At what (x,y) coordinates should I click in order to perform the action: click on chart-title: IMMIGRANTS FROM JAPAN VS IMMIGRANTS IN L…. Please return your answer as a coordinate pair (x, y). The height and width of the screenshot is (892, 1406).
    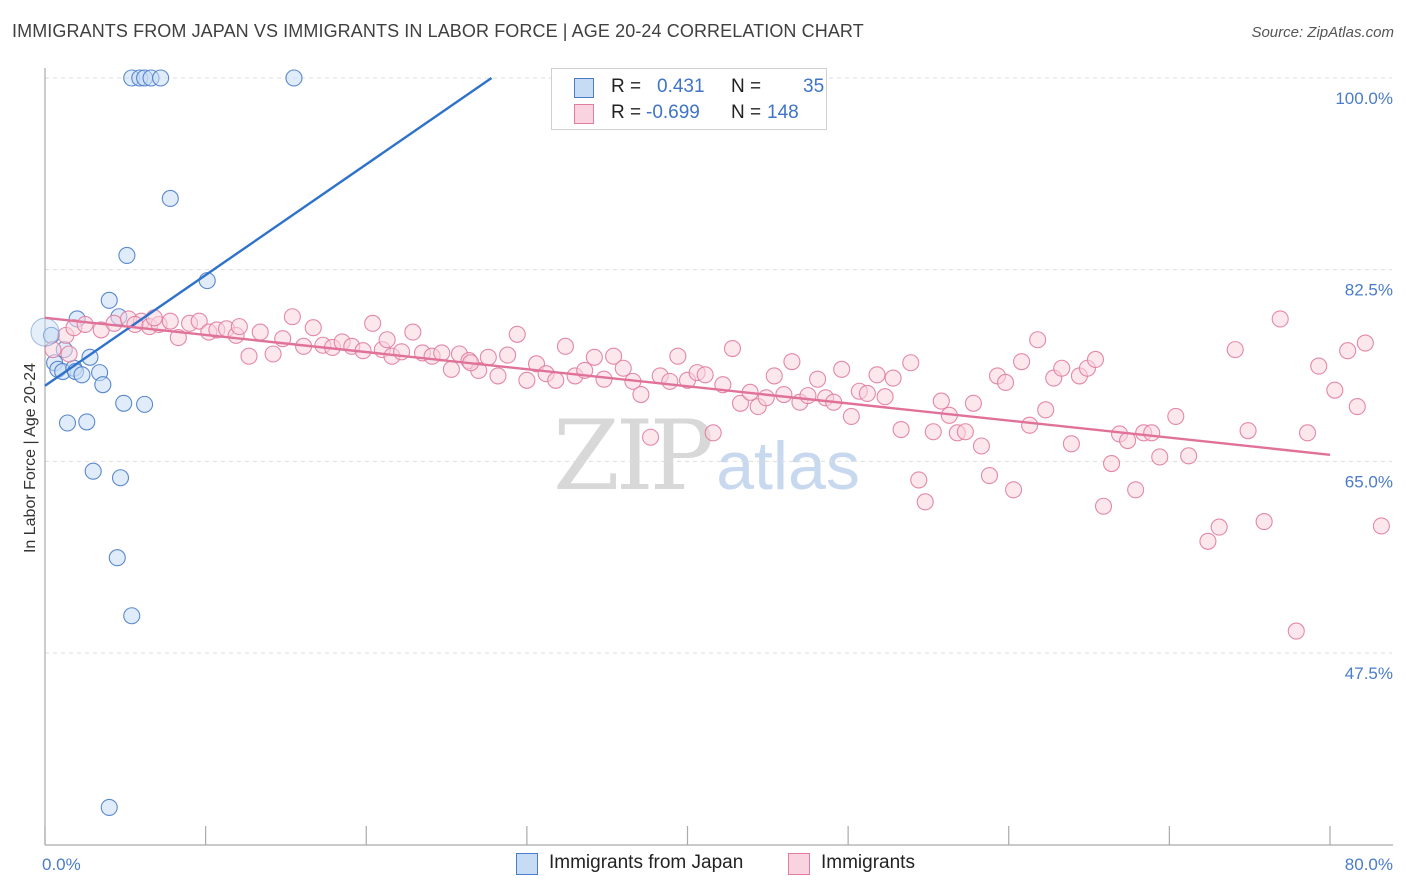
    Looking at the image, I should click on (438, 31).